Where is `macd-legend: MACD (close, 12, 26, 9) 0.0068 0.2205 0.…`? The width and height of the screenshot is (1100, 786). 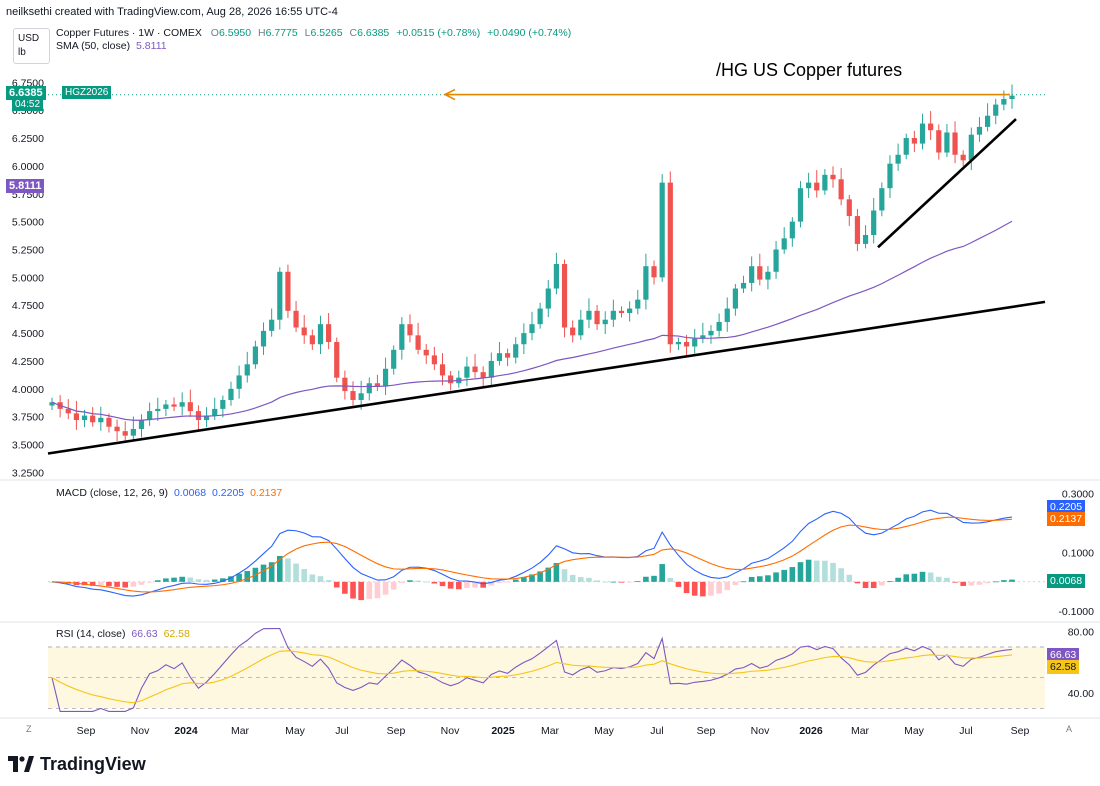 macd-legend: MACD (close, 12, 26, 9) 0.0068 0.2205 0.… is located at coordinates (169, 493).